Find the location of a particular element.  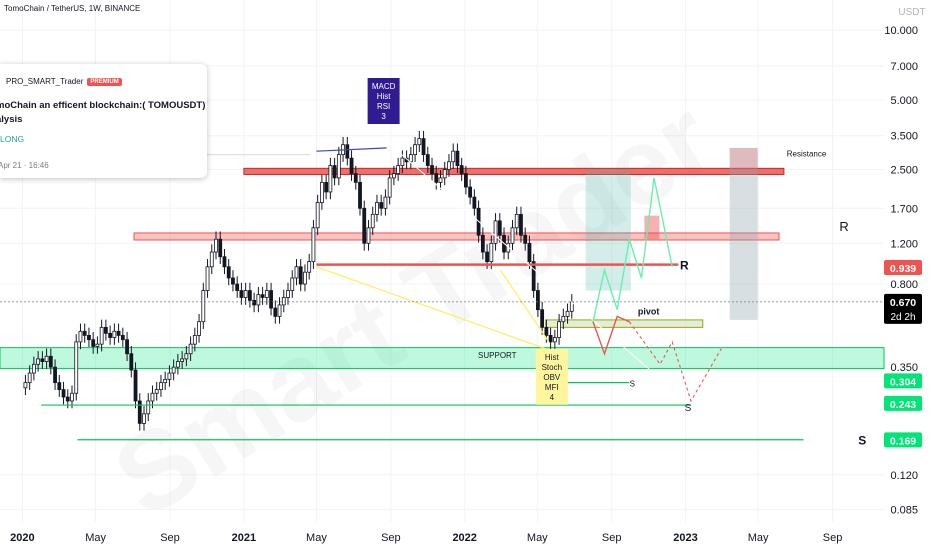

x-tick-label: 2022 is located at coordinates (464, 538).